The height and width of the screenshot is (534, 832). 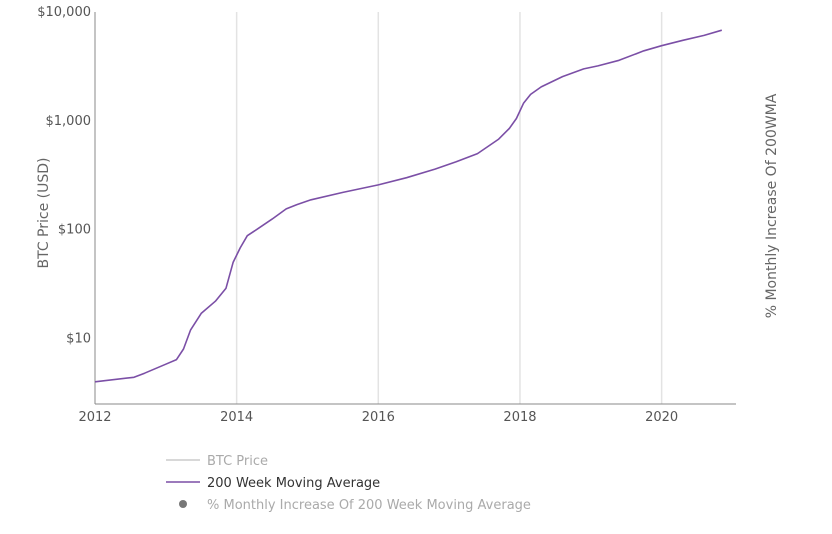 What do you see at coordinates (661, 417) in the screenshot?
I see `x-tick-label: 2020` at bounding box center [661, 417].